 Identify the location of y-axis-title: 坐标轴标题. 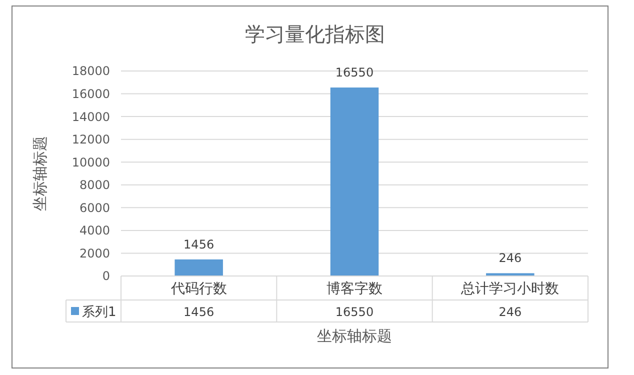
(40, 173).